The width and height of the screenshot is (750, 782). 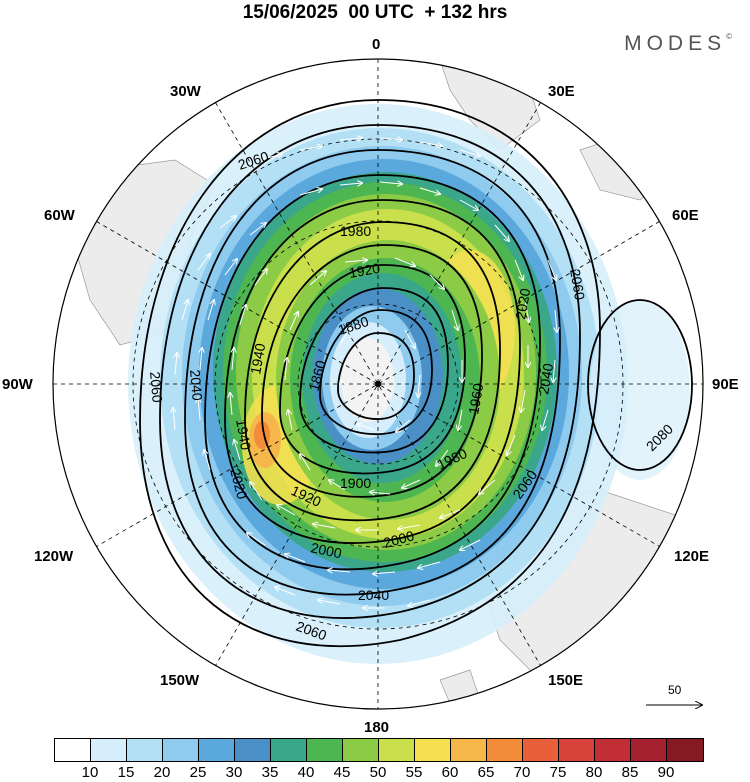 What do you see at coordinates (486, 772) in the screenshot?
I see `colorbar-tick-label: 65` at bounding box center [486, 772].